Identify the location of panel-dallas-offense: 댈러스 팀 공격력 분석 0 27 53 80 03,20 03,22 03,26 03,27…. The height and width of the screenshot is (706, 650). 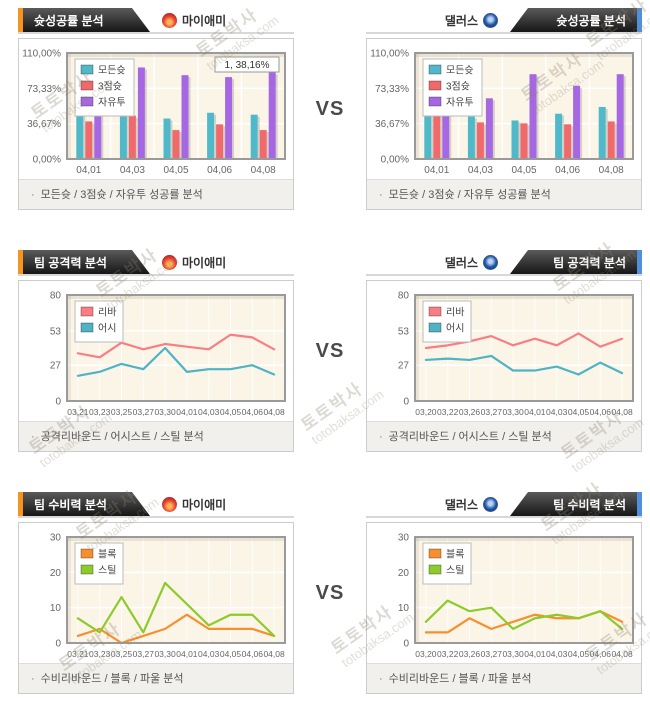
(504, 351).